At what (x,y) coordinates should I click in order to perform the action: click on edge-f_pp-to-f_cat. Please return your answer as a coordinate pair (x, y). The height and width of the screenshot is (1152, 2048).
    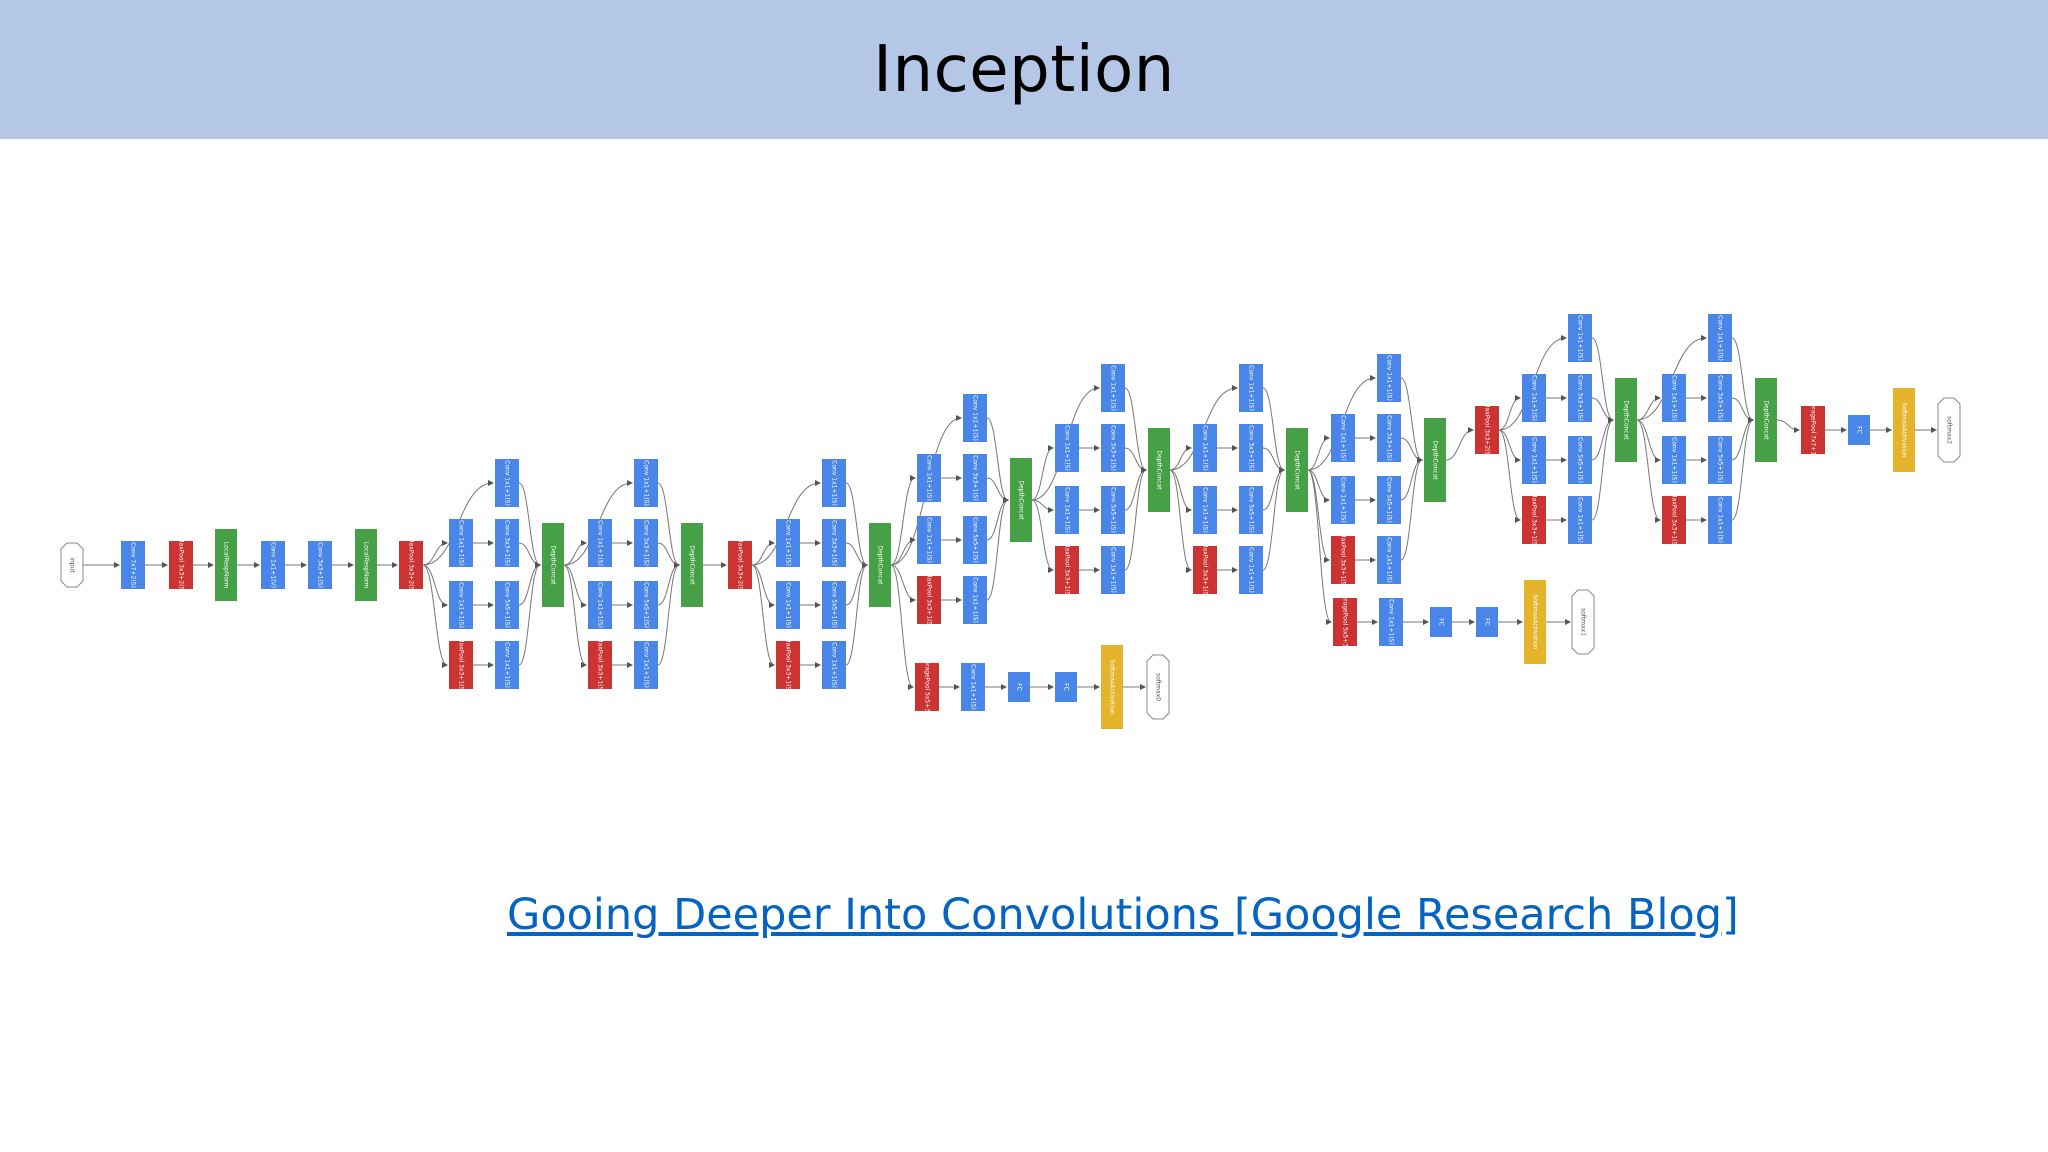
    Looking at the image, I should click on (1273, 519).